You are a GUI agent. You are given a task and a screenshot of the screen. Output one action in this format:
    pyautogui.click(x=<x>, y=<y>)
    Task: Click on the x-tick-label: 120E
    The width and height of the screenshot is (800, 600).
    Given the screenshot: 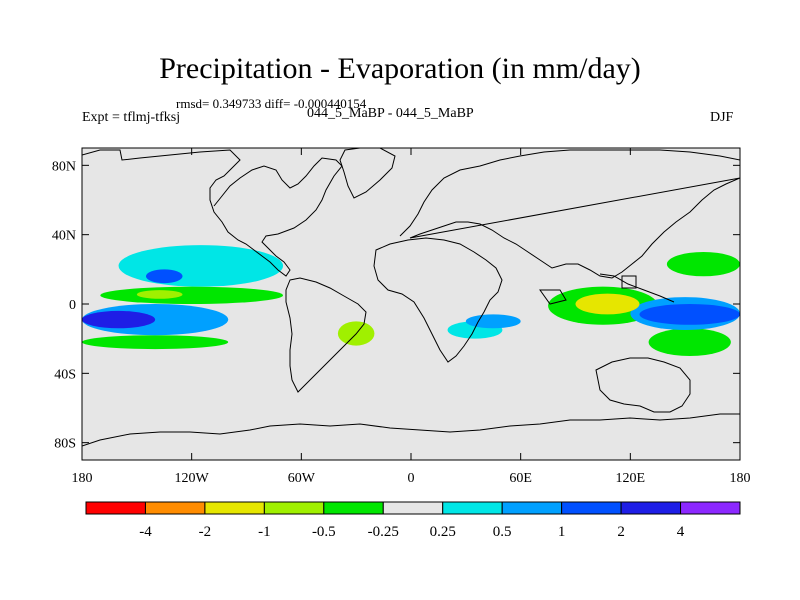 What is the action you would take?
    pyautogui.click(x=631, y=478)
    